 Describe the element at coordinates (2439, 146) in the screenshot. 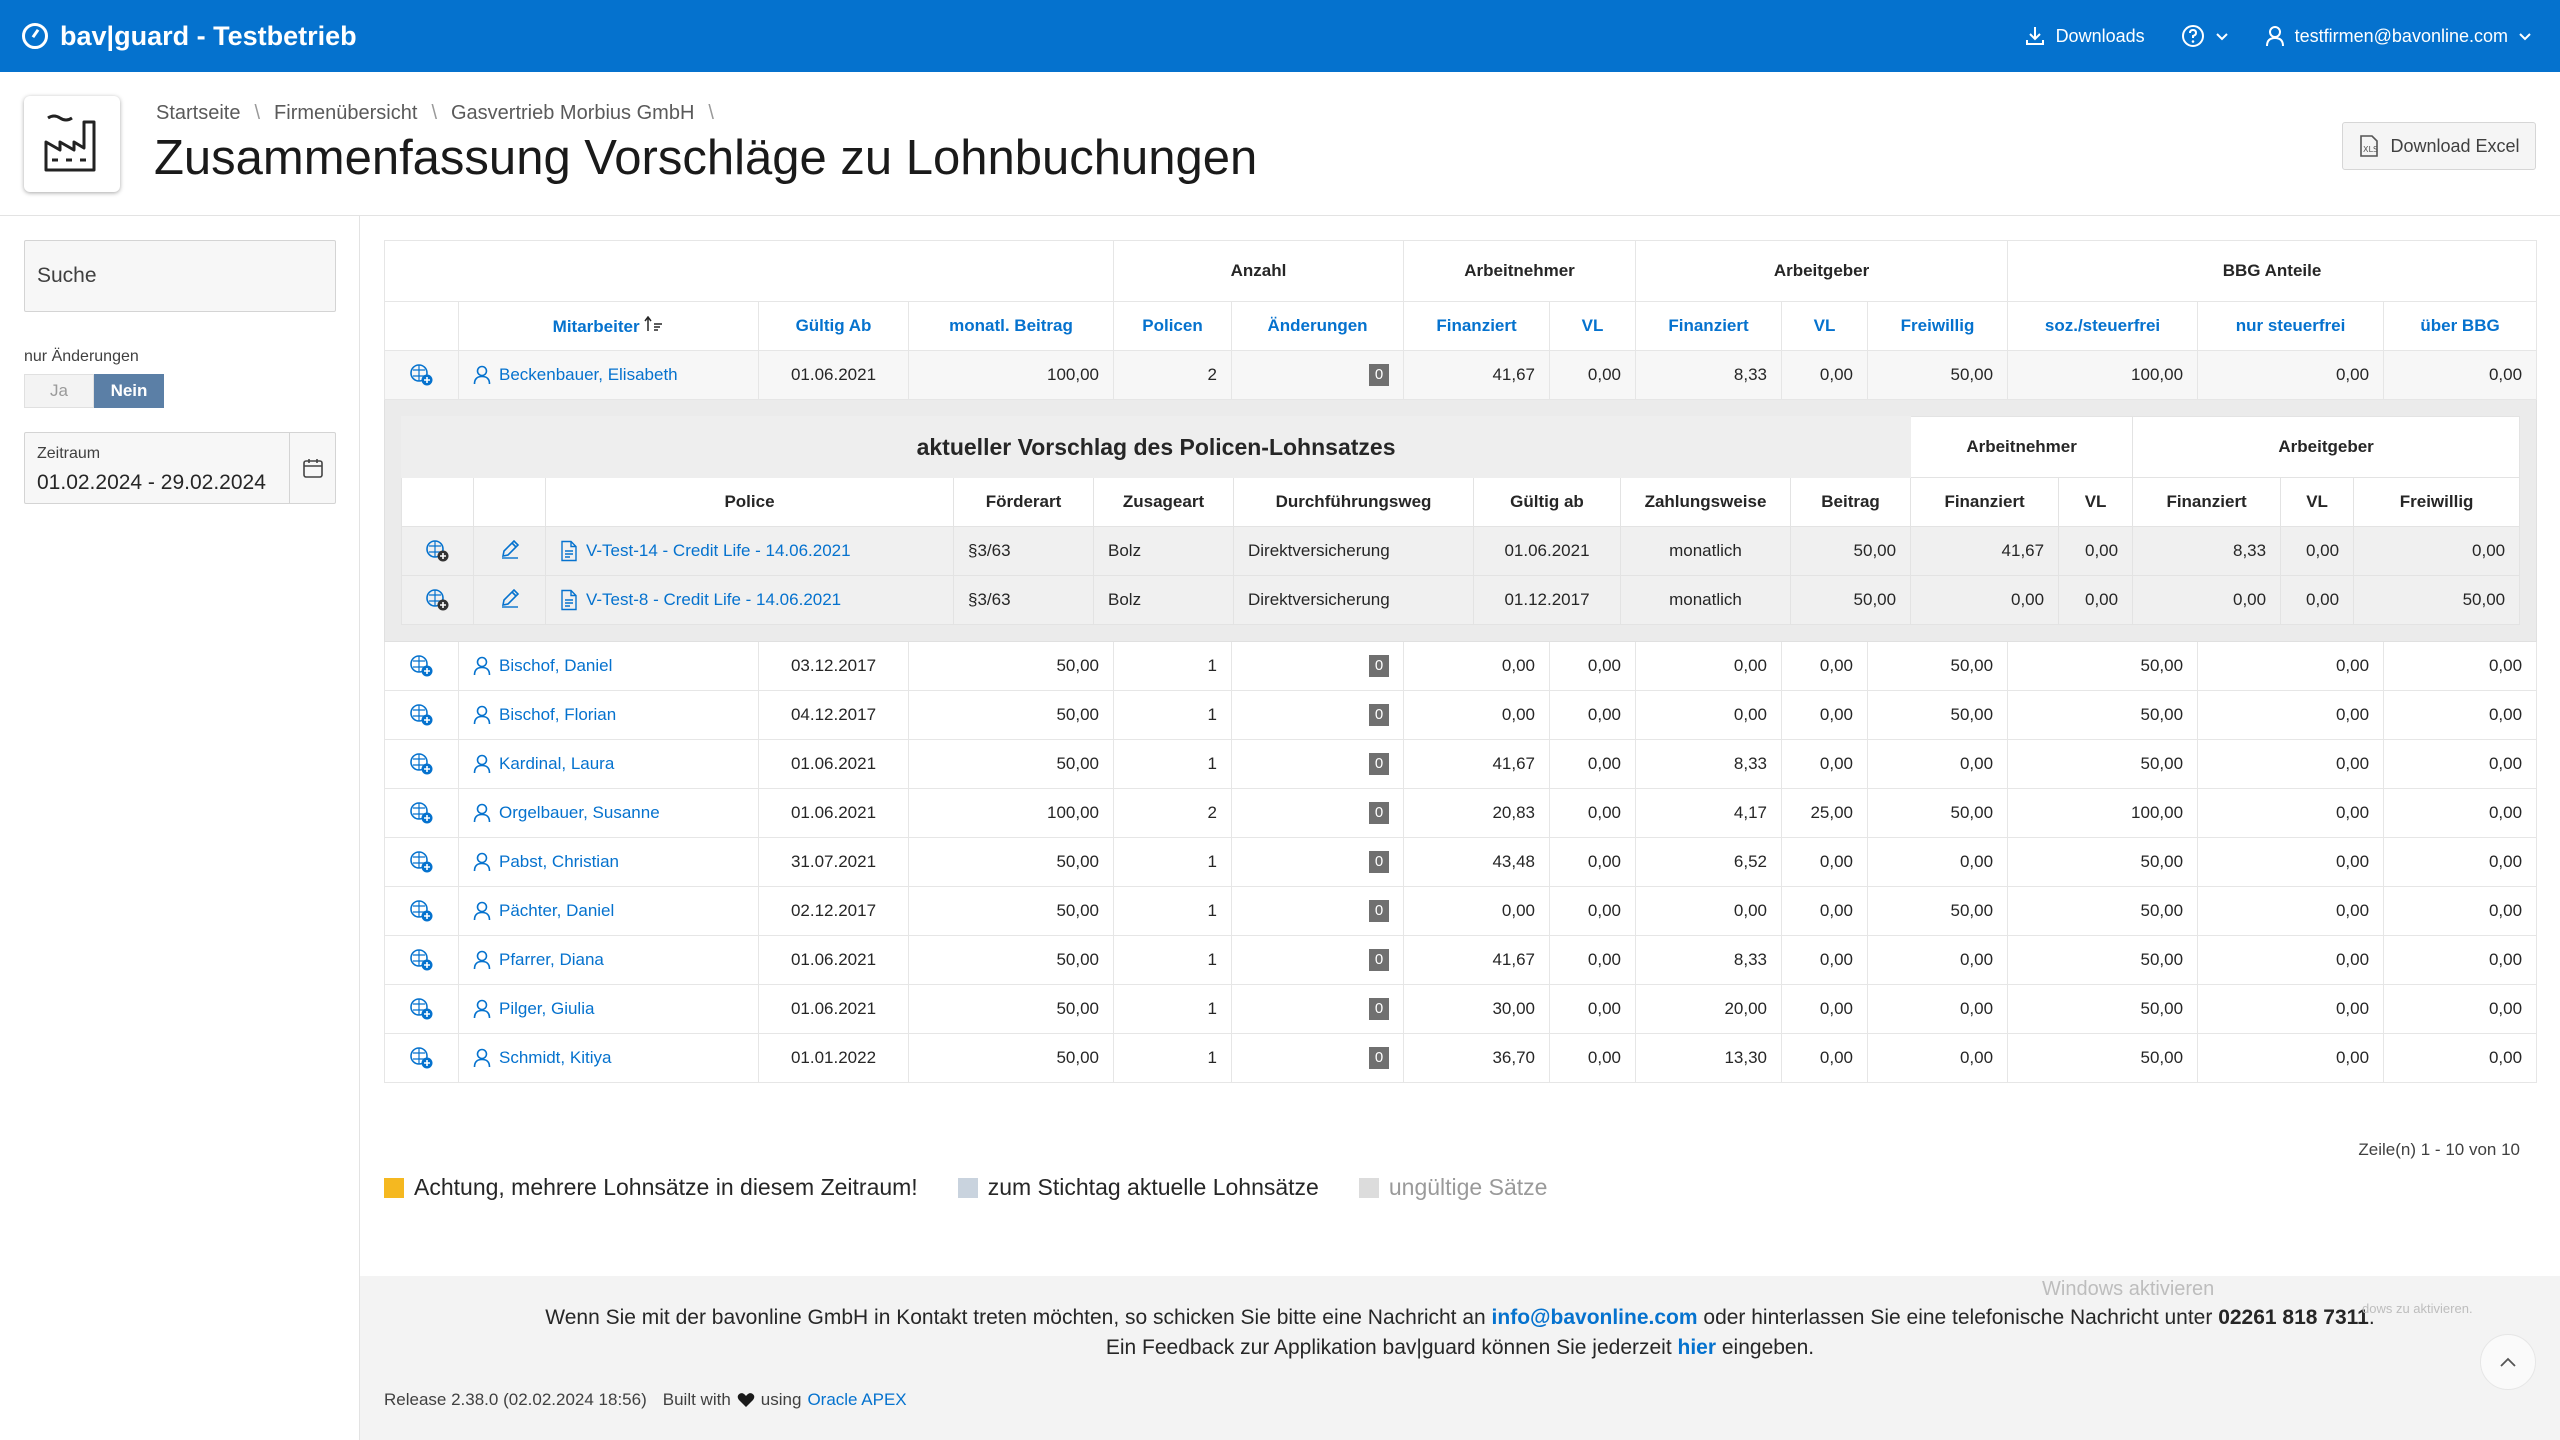

I see `download-excel-button: XLS Download Excel` at that location.